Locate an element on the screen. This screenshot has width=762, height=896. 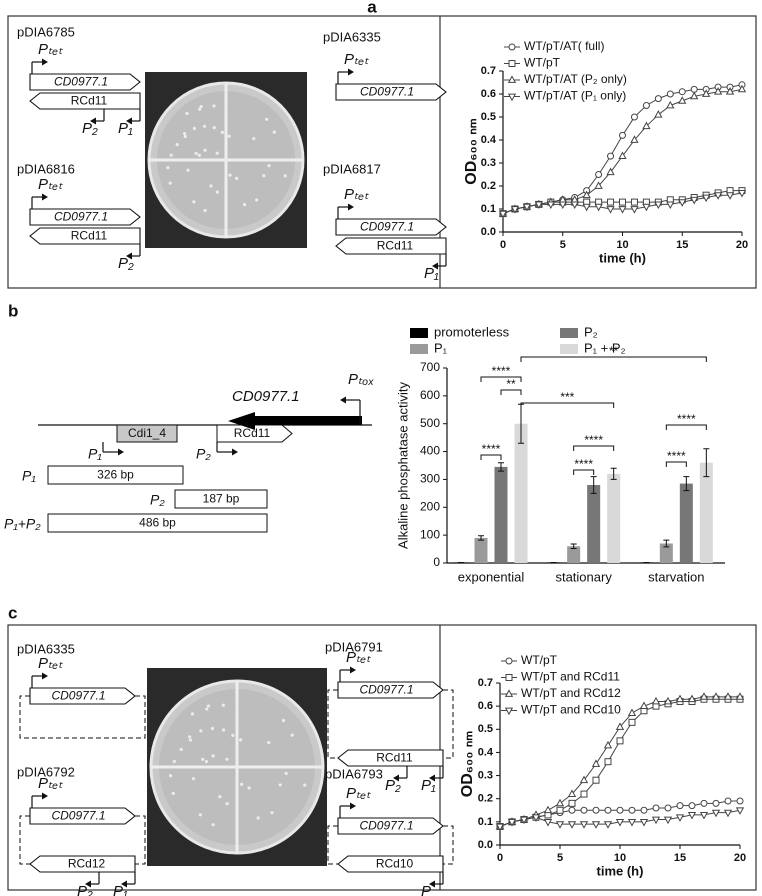
legend-label: WT/pT and RCd12 is located at coordinates (571, 693).